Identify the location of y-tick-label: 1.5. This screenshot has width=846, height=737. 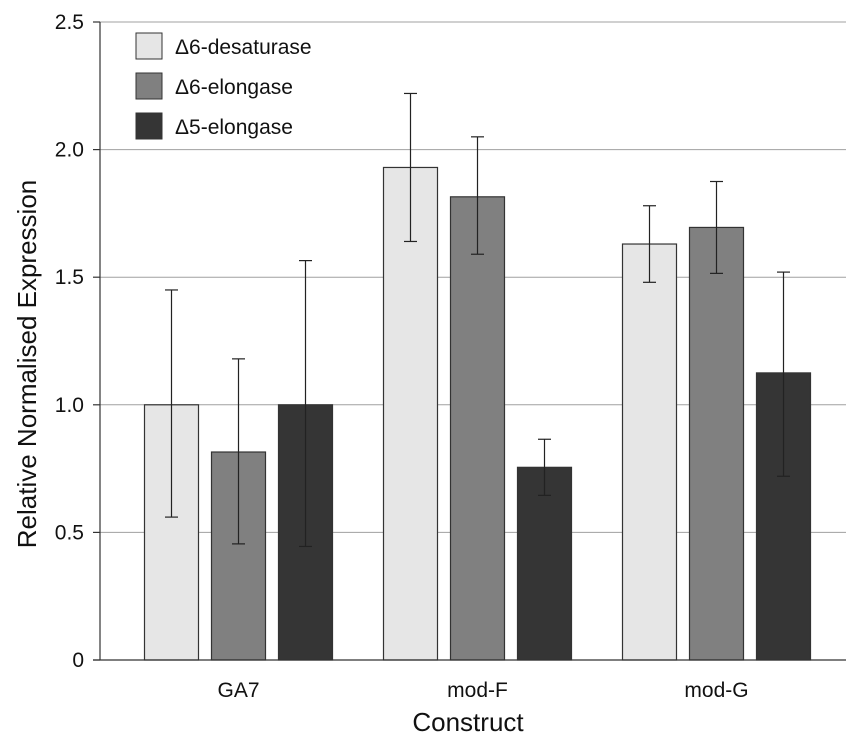
(69, 277).